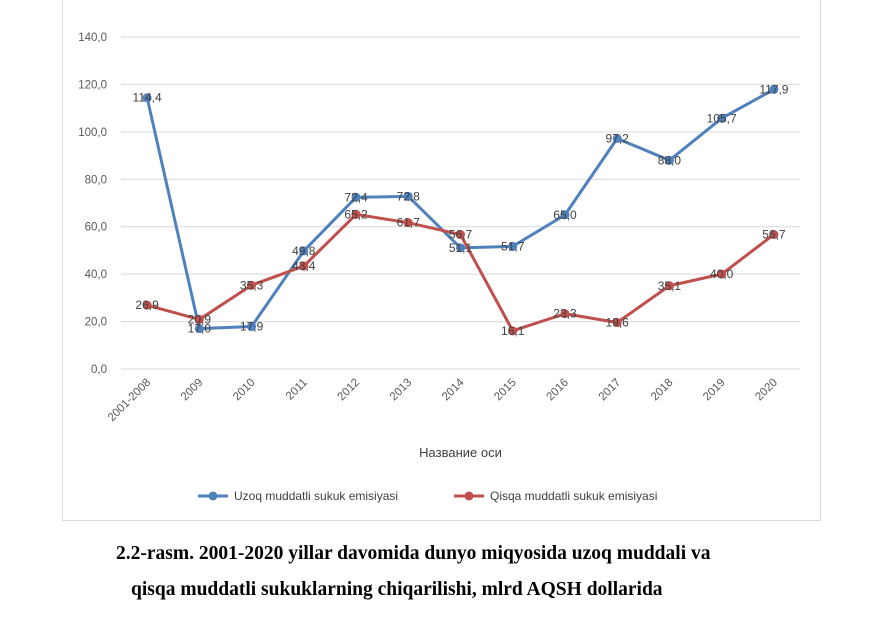 This screenshot has width=874, height=628. I want to click on data-label: 72,4, so click(356, 197).